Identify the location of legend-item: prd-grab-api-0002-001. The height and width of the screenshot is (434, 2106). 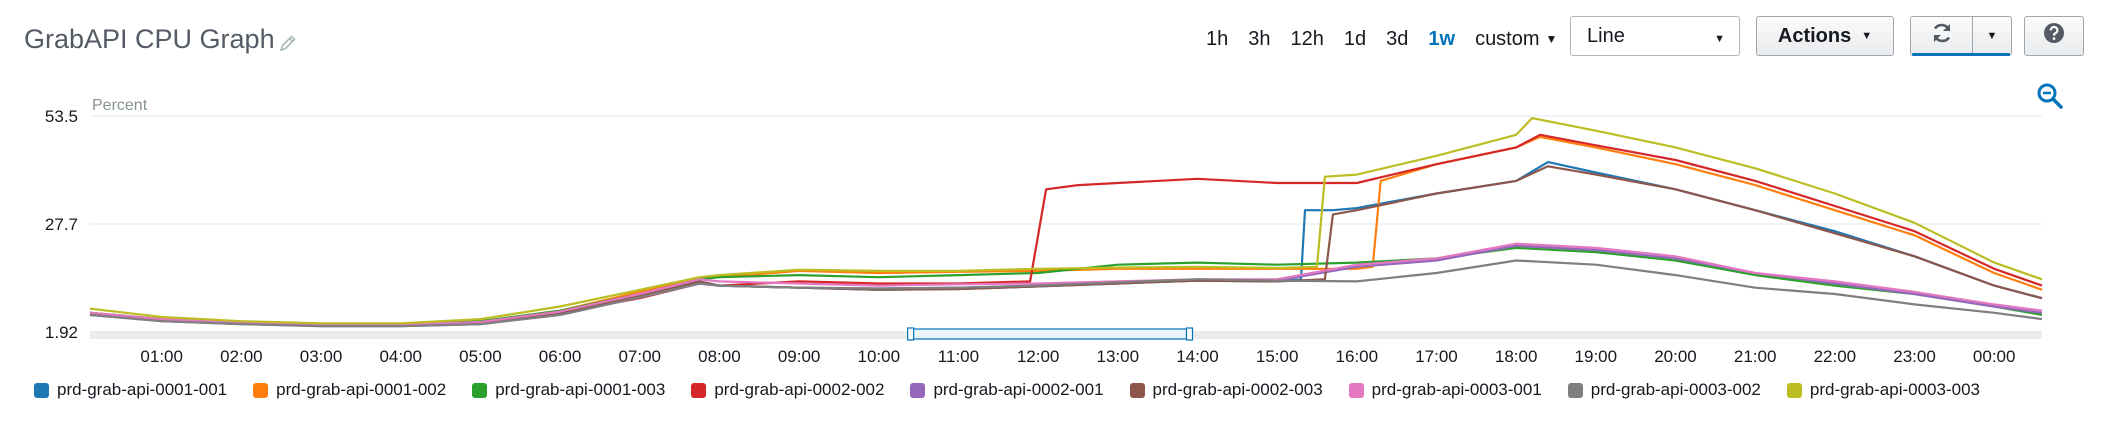
(1007, 390).